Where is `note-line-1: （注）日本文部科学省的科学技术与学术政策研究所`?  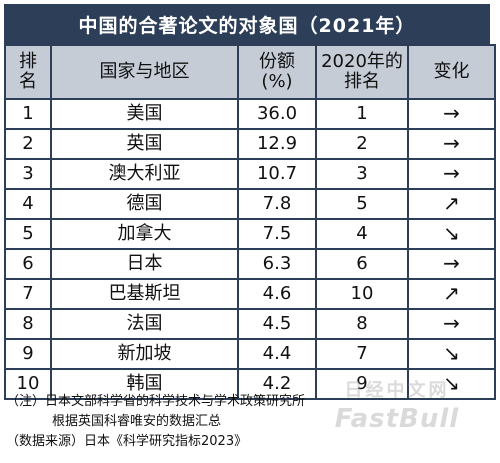
note-line-1: （注）日本文部科学省的科学技术与学术政策研究所 is located at coordinates (156, 401).